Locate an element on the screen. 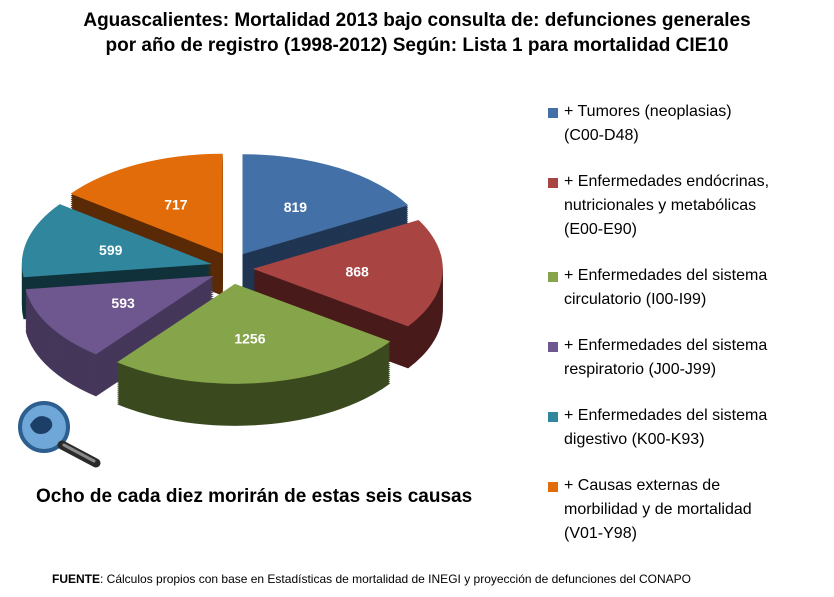 The width and height of the screenshot is (834, 597). legend-label: circulatorio (I00-I99) is located at coordinates (635, 299).